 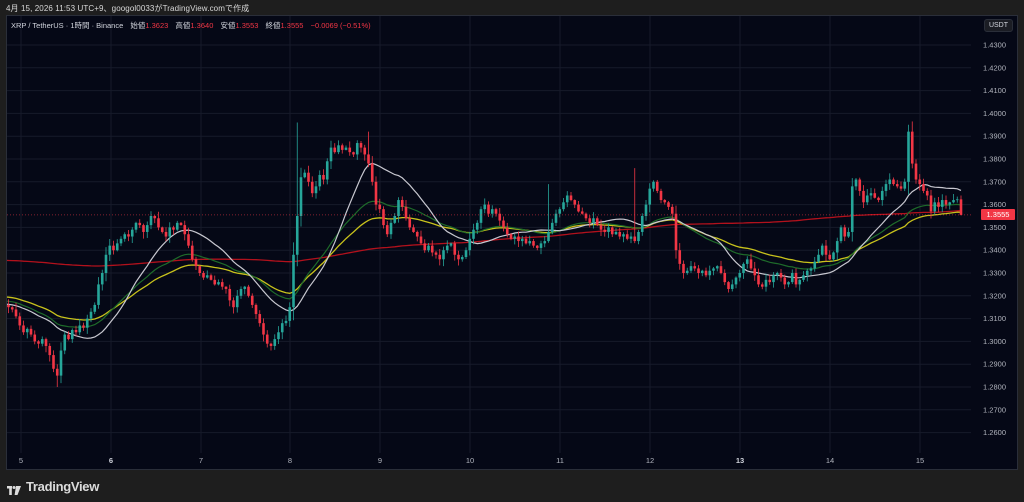 What do you see at coordinates (560, 460) in the screenshot?
I see `x-axis-label: 11` at bounding box center [560, 460].